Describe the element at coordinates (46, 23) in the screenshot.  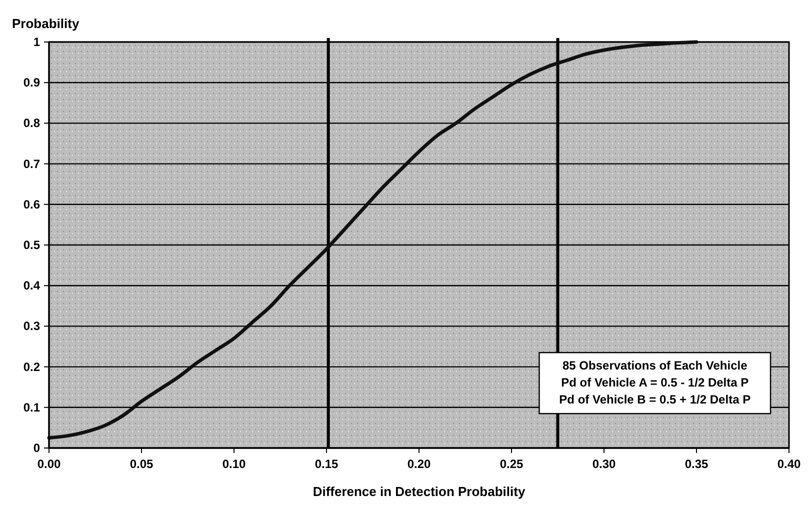
I see `y-axis-title: Probability` at that location.